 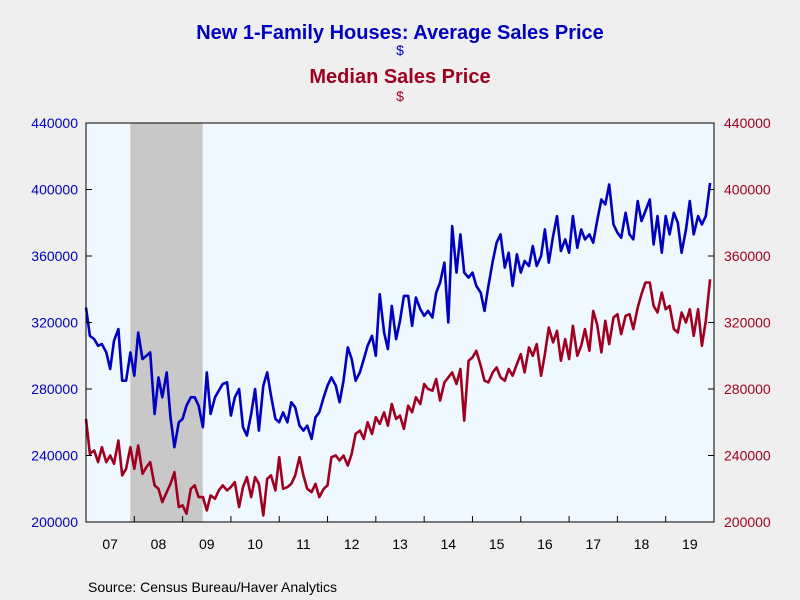 I want to click on y-left-tick-label: 320000, so click(x=54, y=323).